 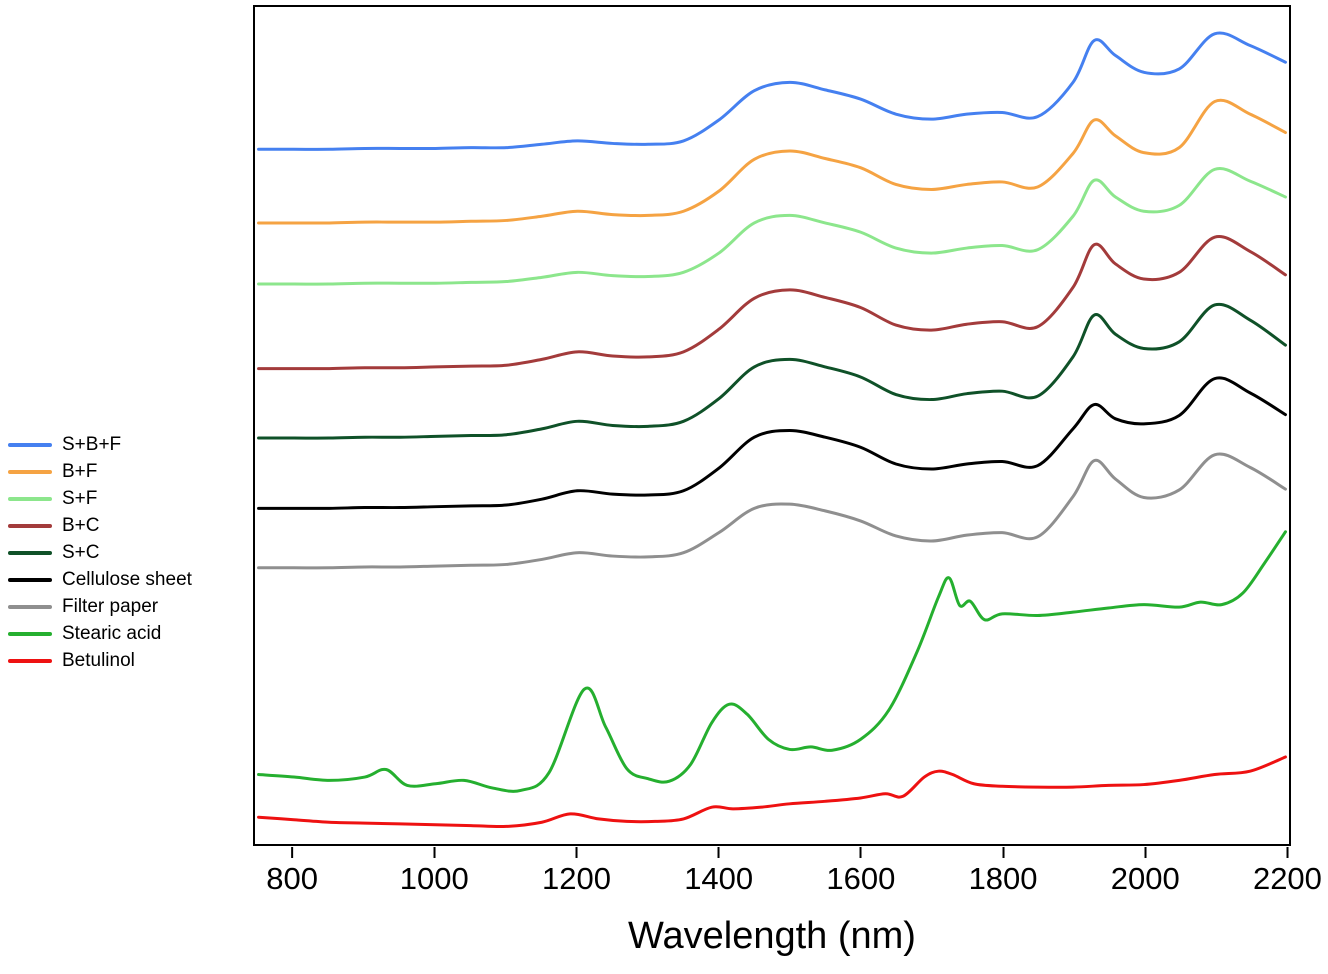 What do you see at coordinates (100, 471) in the screenshot?
I see `legend-item-b-f: B+F` at bounding box center [100, 471].